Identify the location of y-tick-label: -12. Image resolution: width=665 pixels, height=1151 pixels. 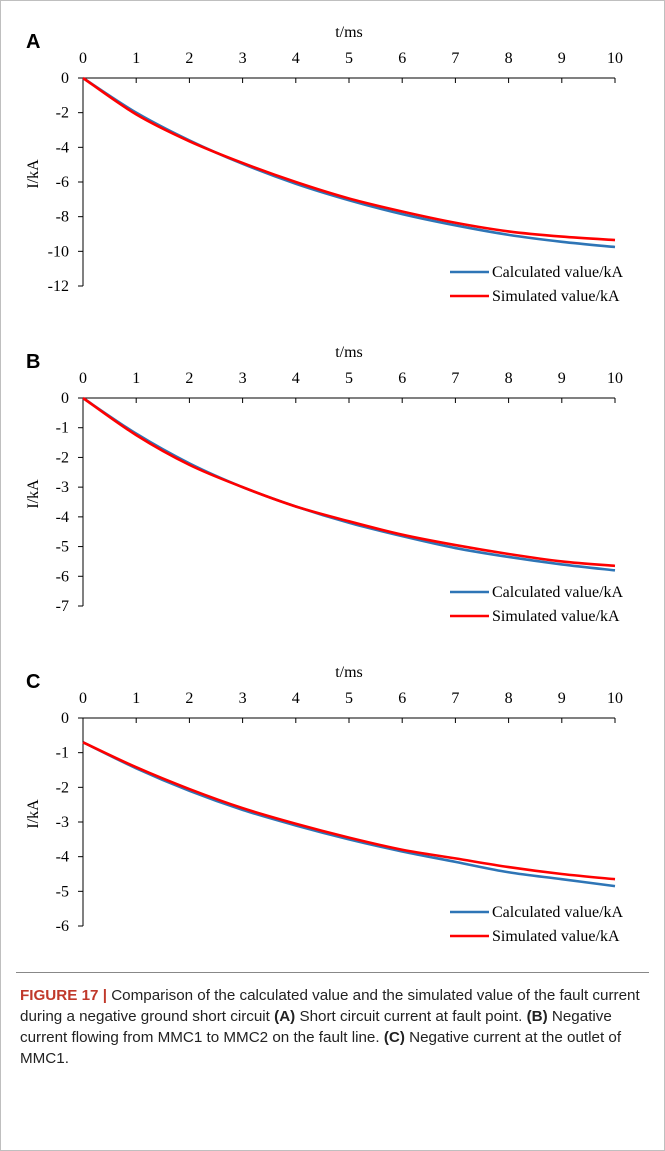
(58, 286).